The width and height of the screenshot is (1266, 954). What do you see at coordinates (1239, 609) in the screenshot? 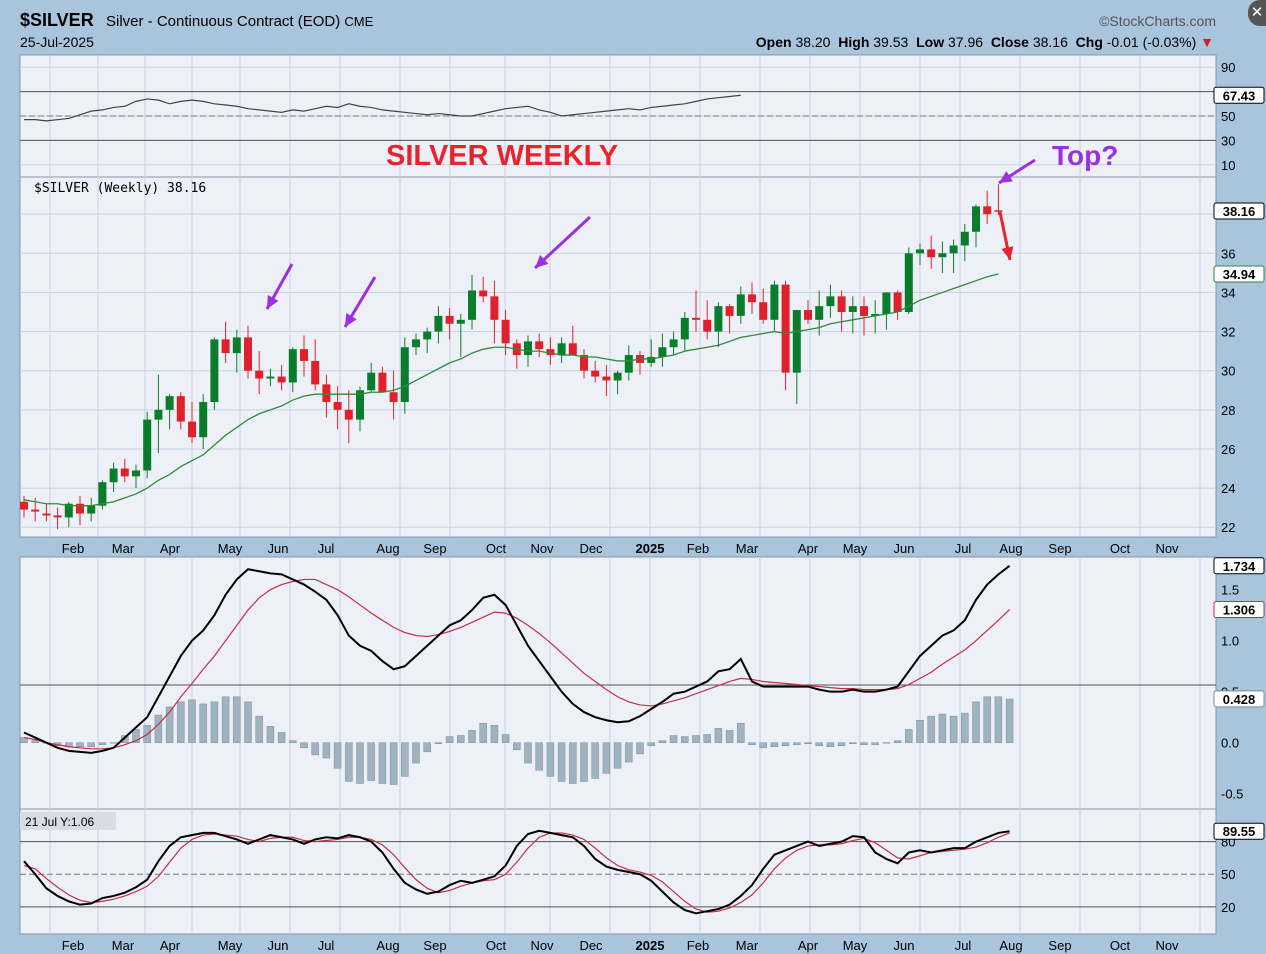
I see `signal-last-value: 1.306` at bounding box center [1239, 609].